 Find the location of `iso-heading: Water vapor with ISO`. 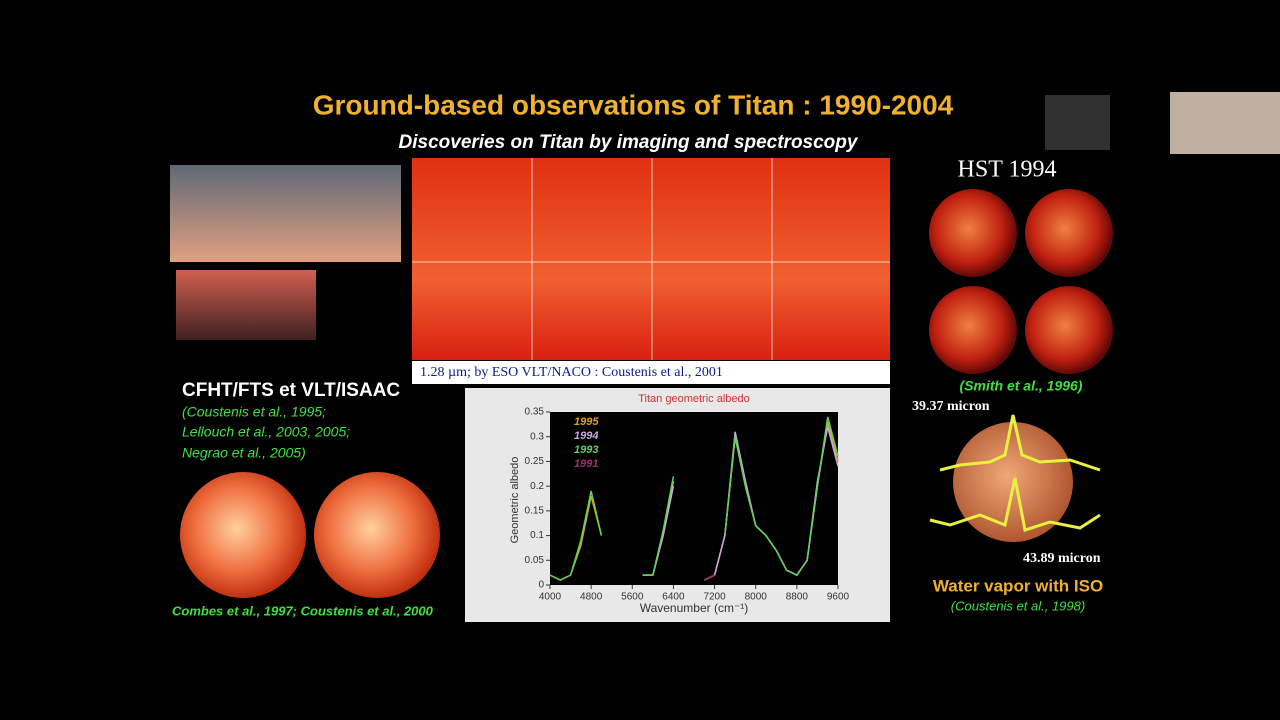

iso-heading: Water vapor with ISO is located at coordinates (1018, 585).